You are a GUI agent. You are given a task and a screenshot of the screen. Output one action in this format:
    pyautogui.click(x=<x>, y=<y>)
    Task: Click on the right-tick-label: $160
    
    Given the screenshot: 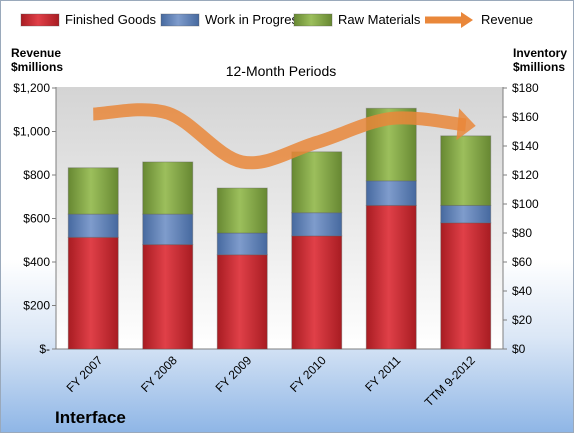 What is the action you would take?
    pyautogui.click(x=525, y=117)
    